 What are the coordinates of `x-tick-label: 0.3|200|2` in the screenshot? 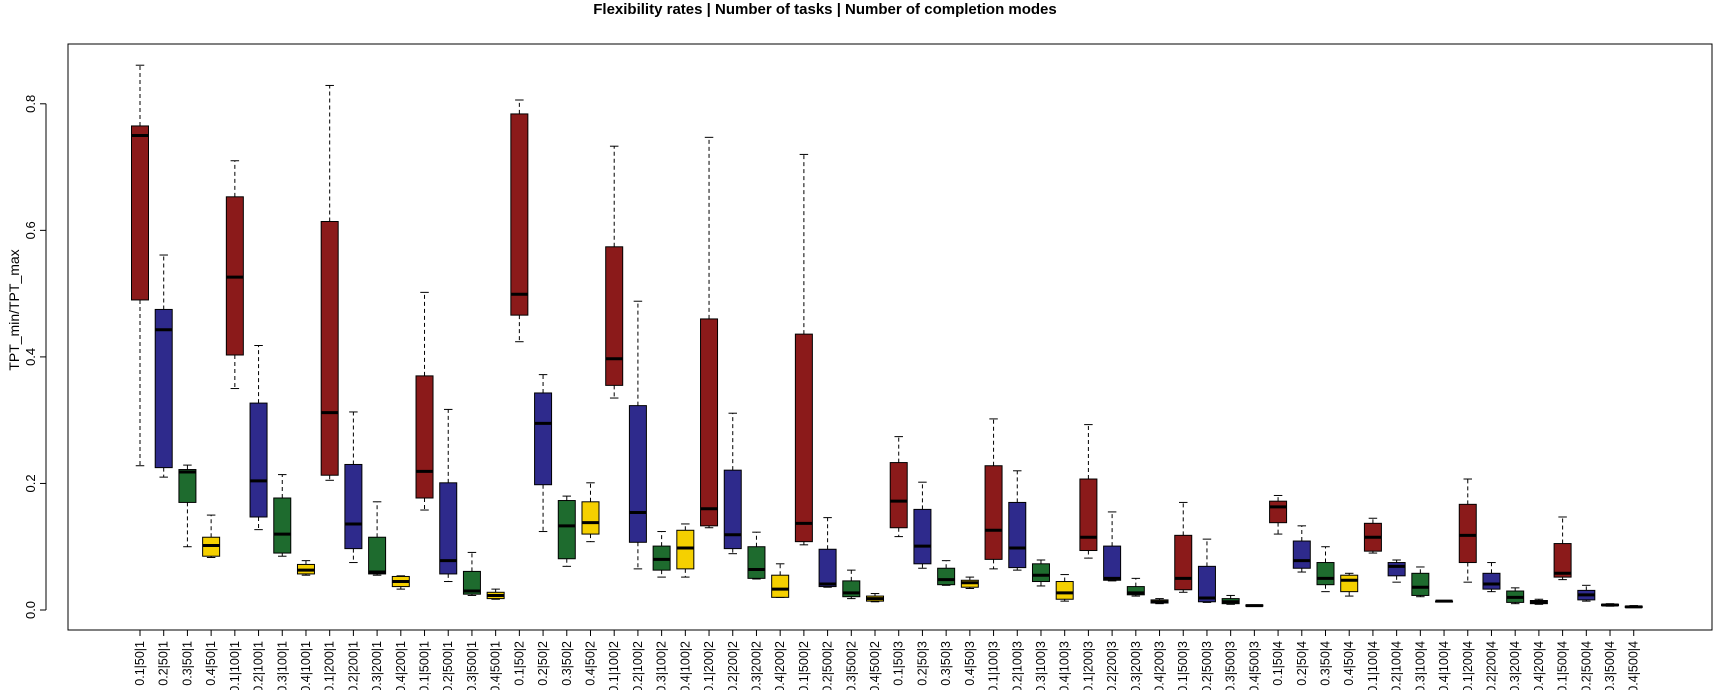 It's located at (756, 665).